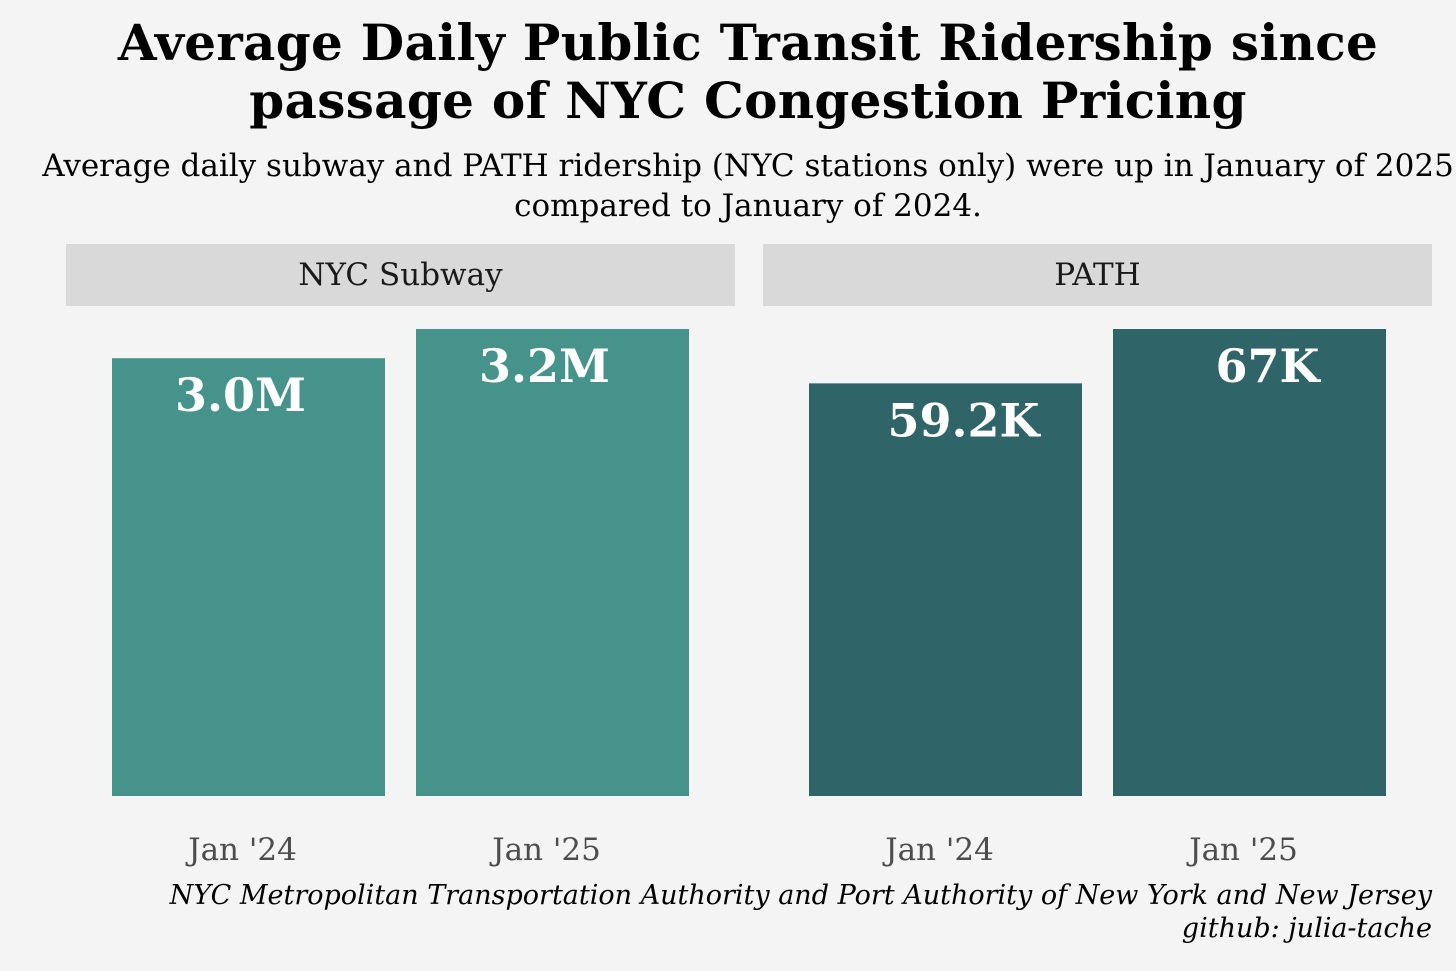 Image resolution: width=1456 pixels, height=971 pixels. What do you see at coordinates (545, 850) in the screenshot?
I see `x-tick-label-nyc-subway-1: Jan '25` at bounding box center [545, 850].